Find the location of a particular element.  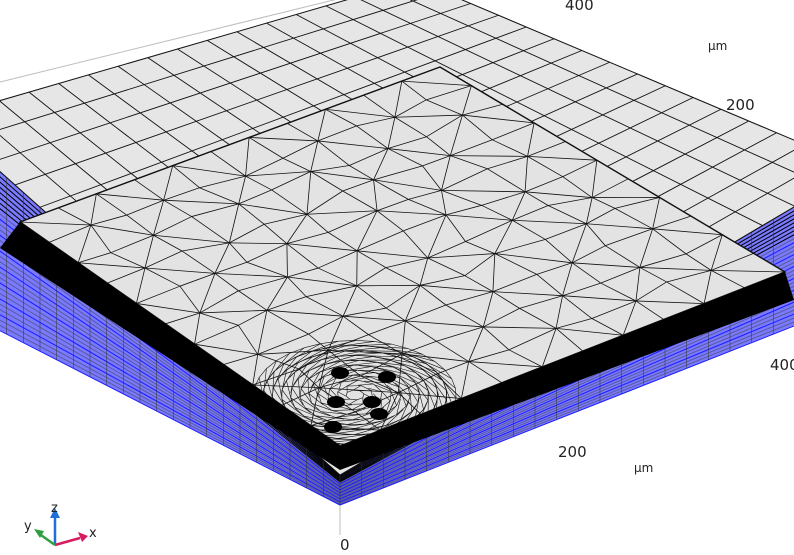

tick-label-right-edge: 400 is located at coordinates (782, 365).